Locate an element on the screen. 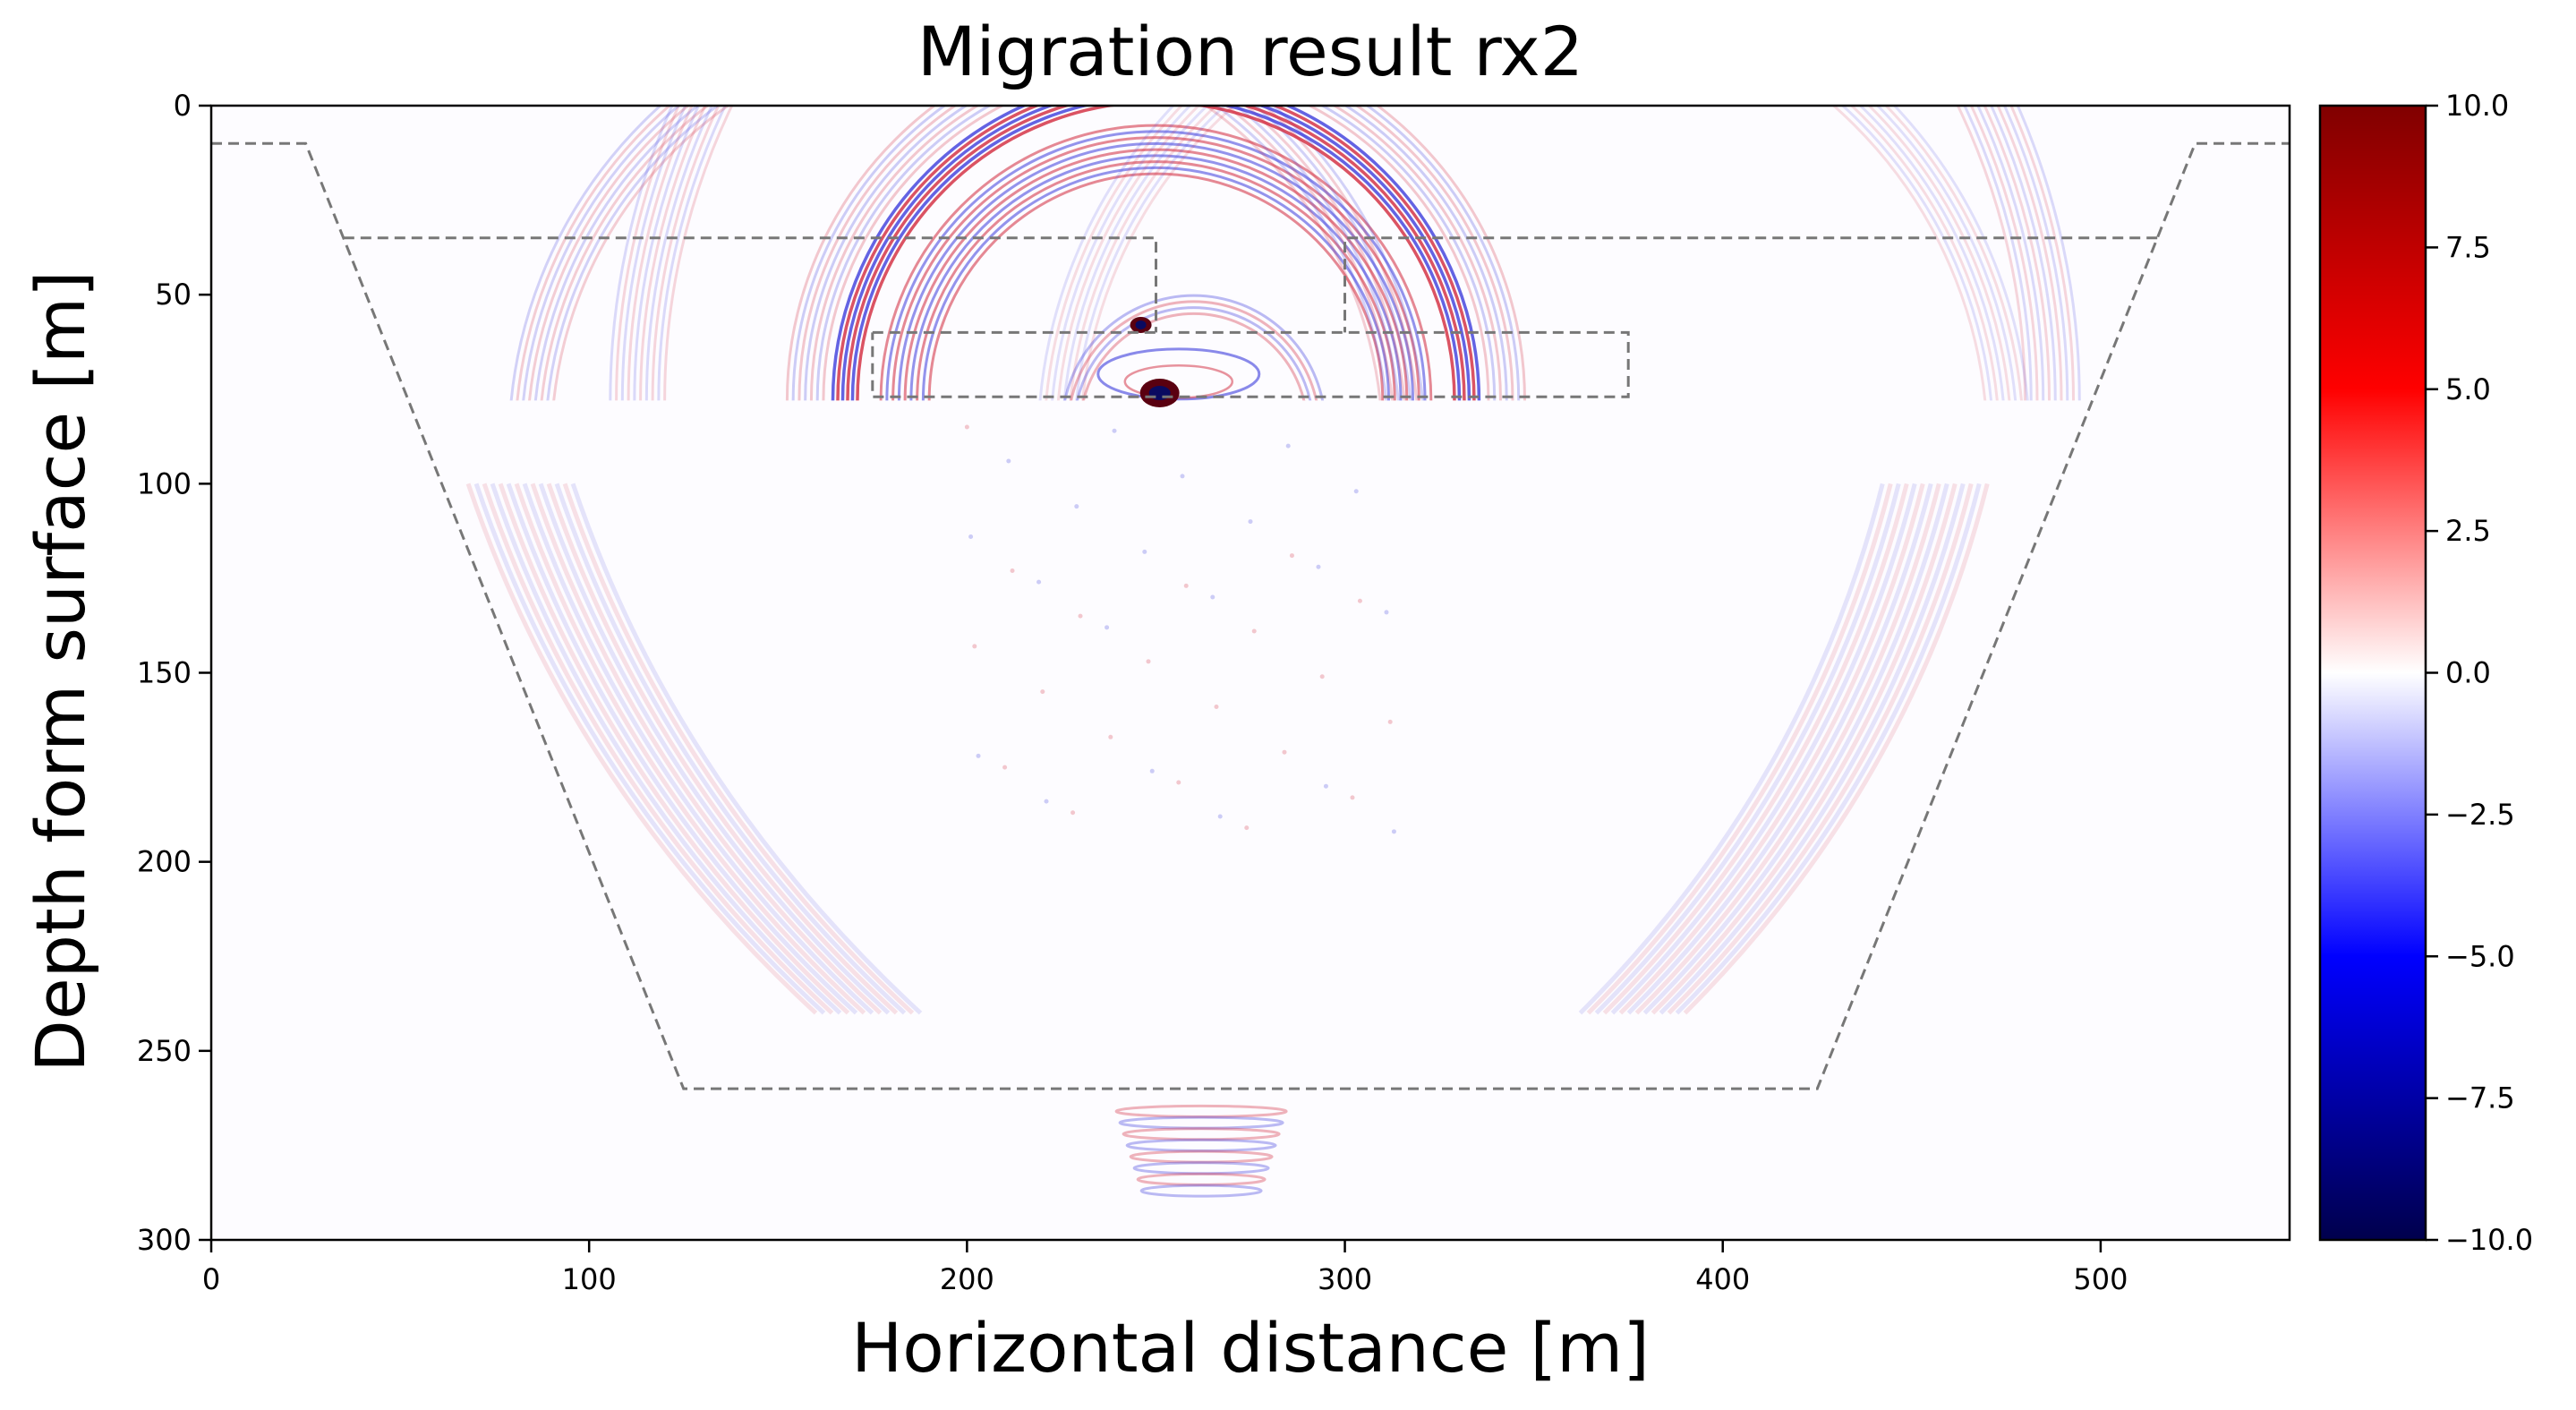 Image resolution: width=2576 pixels, height=1410 pixels. colorbar: 10.0 7.5 5.0 2.5 0.0 −2.5 −5.0 −7.5 −10.0 is located at coordinates (2425, 673).